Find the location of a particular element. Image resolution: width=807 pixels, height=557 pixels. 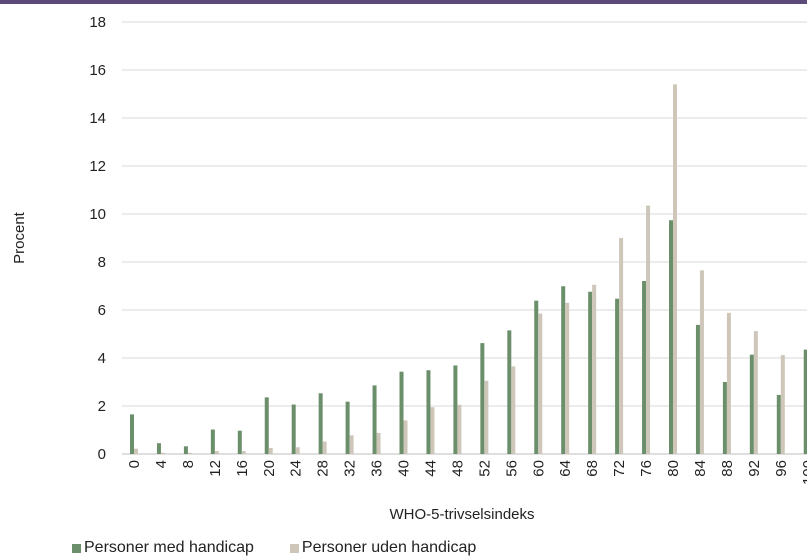

y-tick-label: 2 is located at coordinates (102, 406).